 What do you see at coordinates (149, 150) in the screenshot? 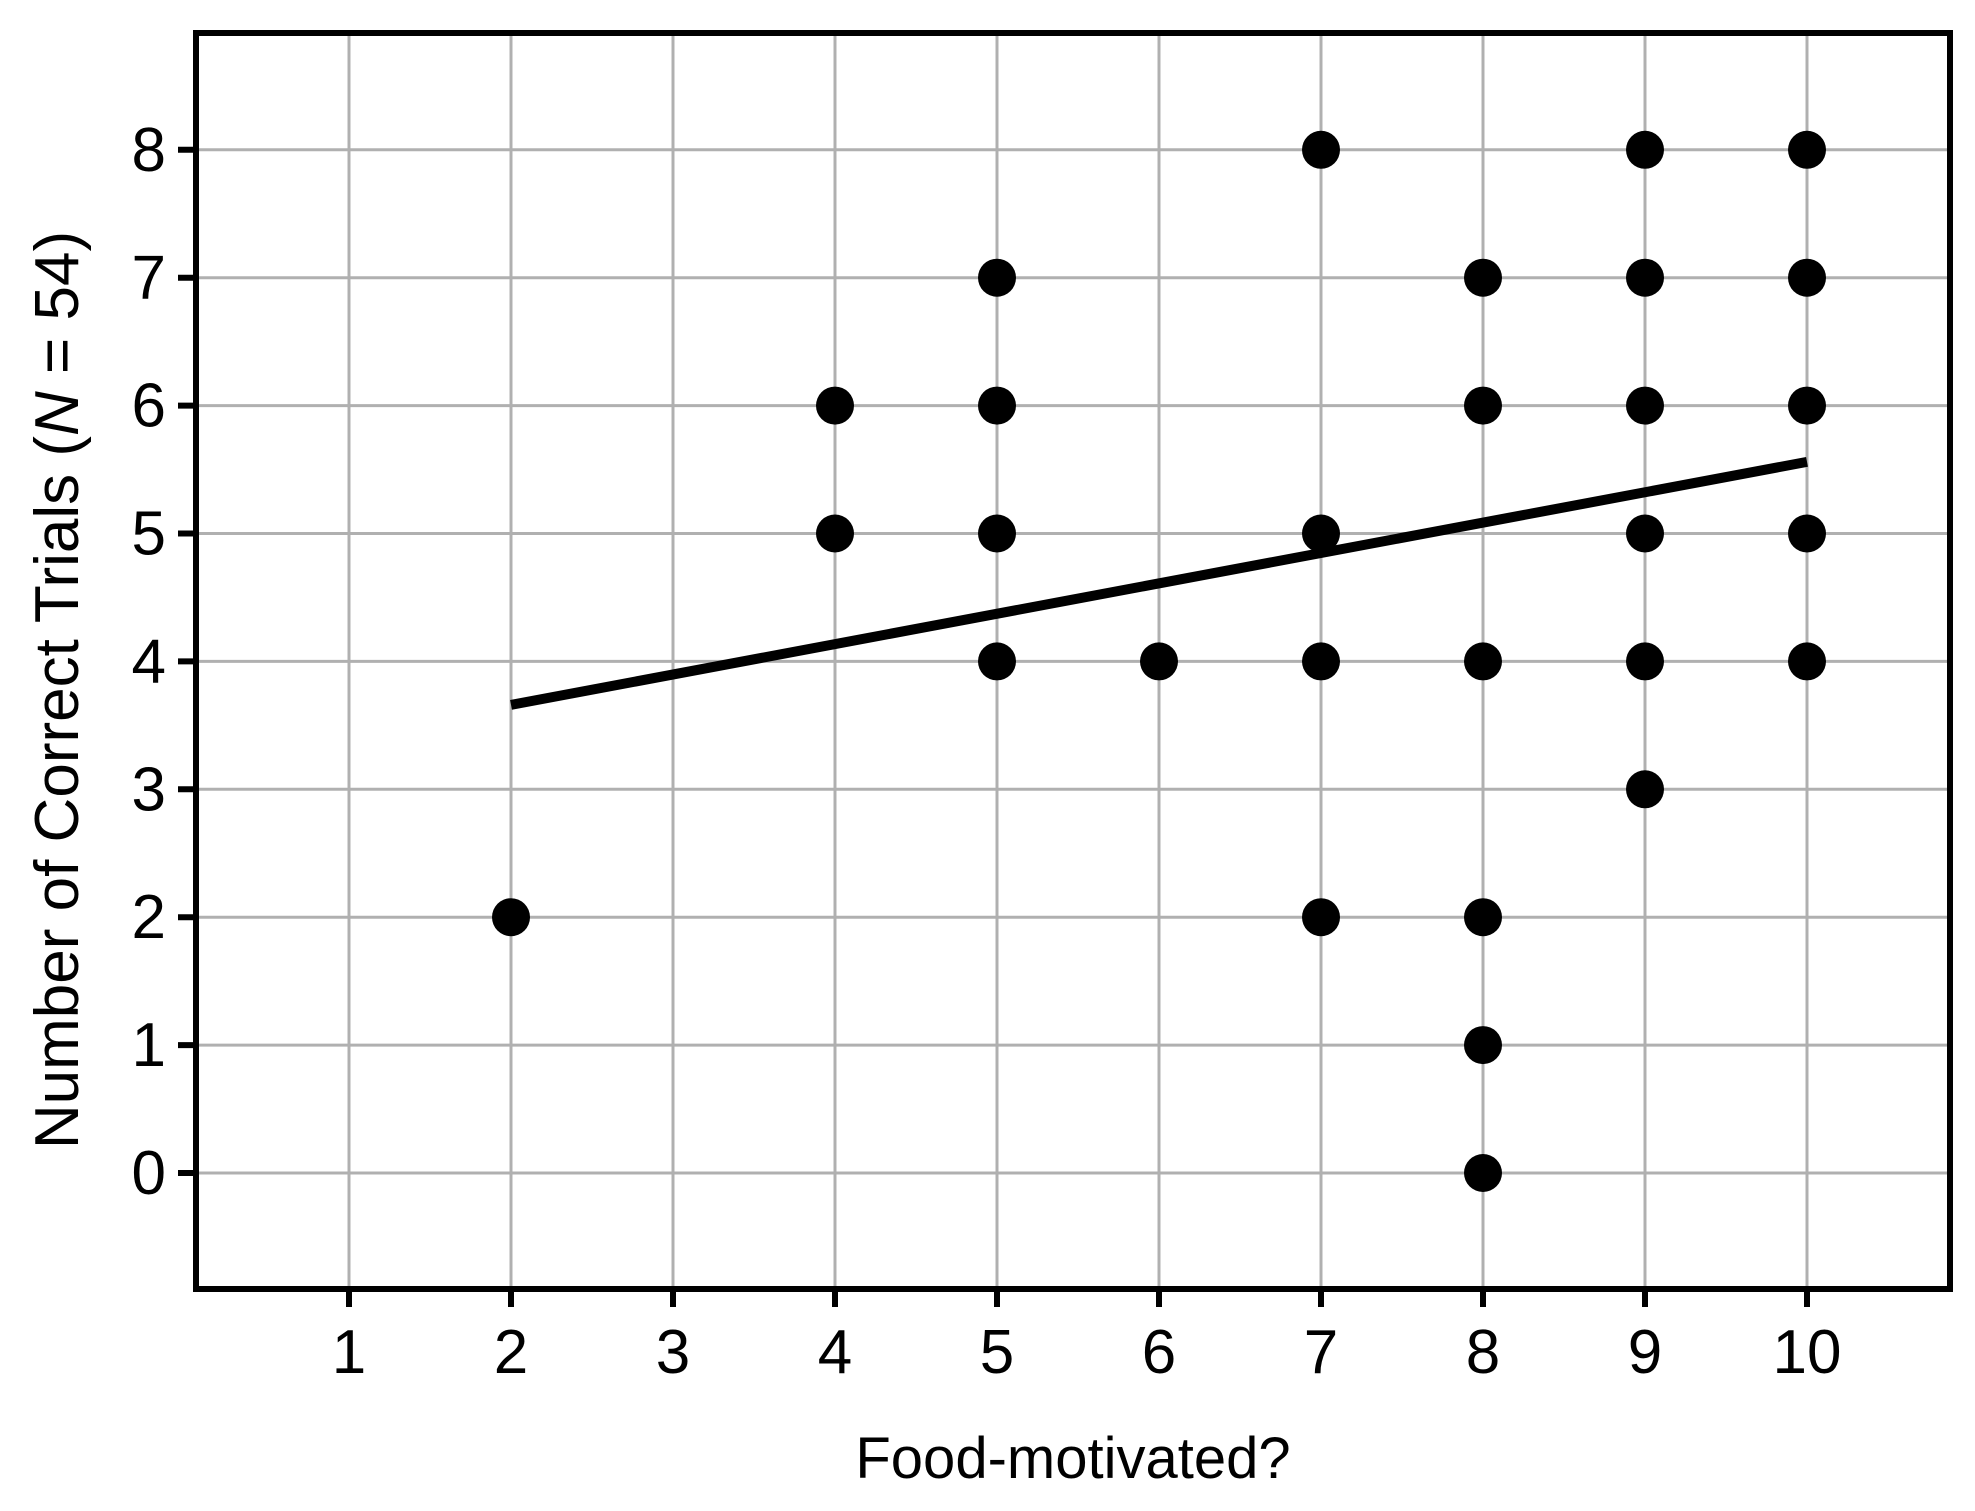
I see `y-tick-label: 8` at bounding box center [149, 150].